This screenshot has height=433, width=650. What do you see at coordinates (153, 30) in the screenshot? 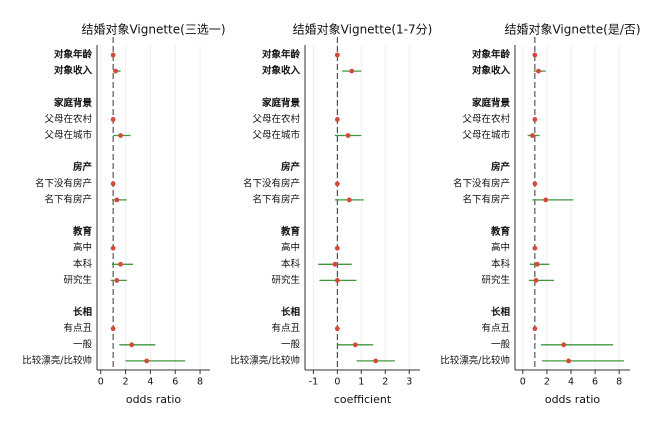
I see `panel-title: 结婚对象Vignette(三选一)` at bounding box center [153, 30].